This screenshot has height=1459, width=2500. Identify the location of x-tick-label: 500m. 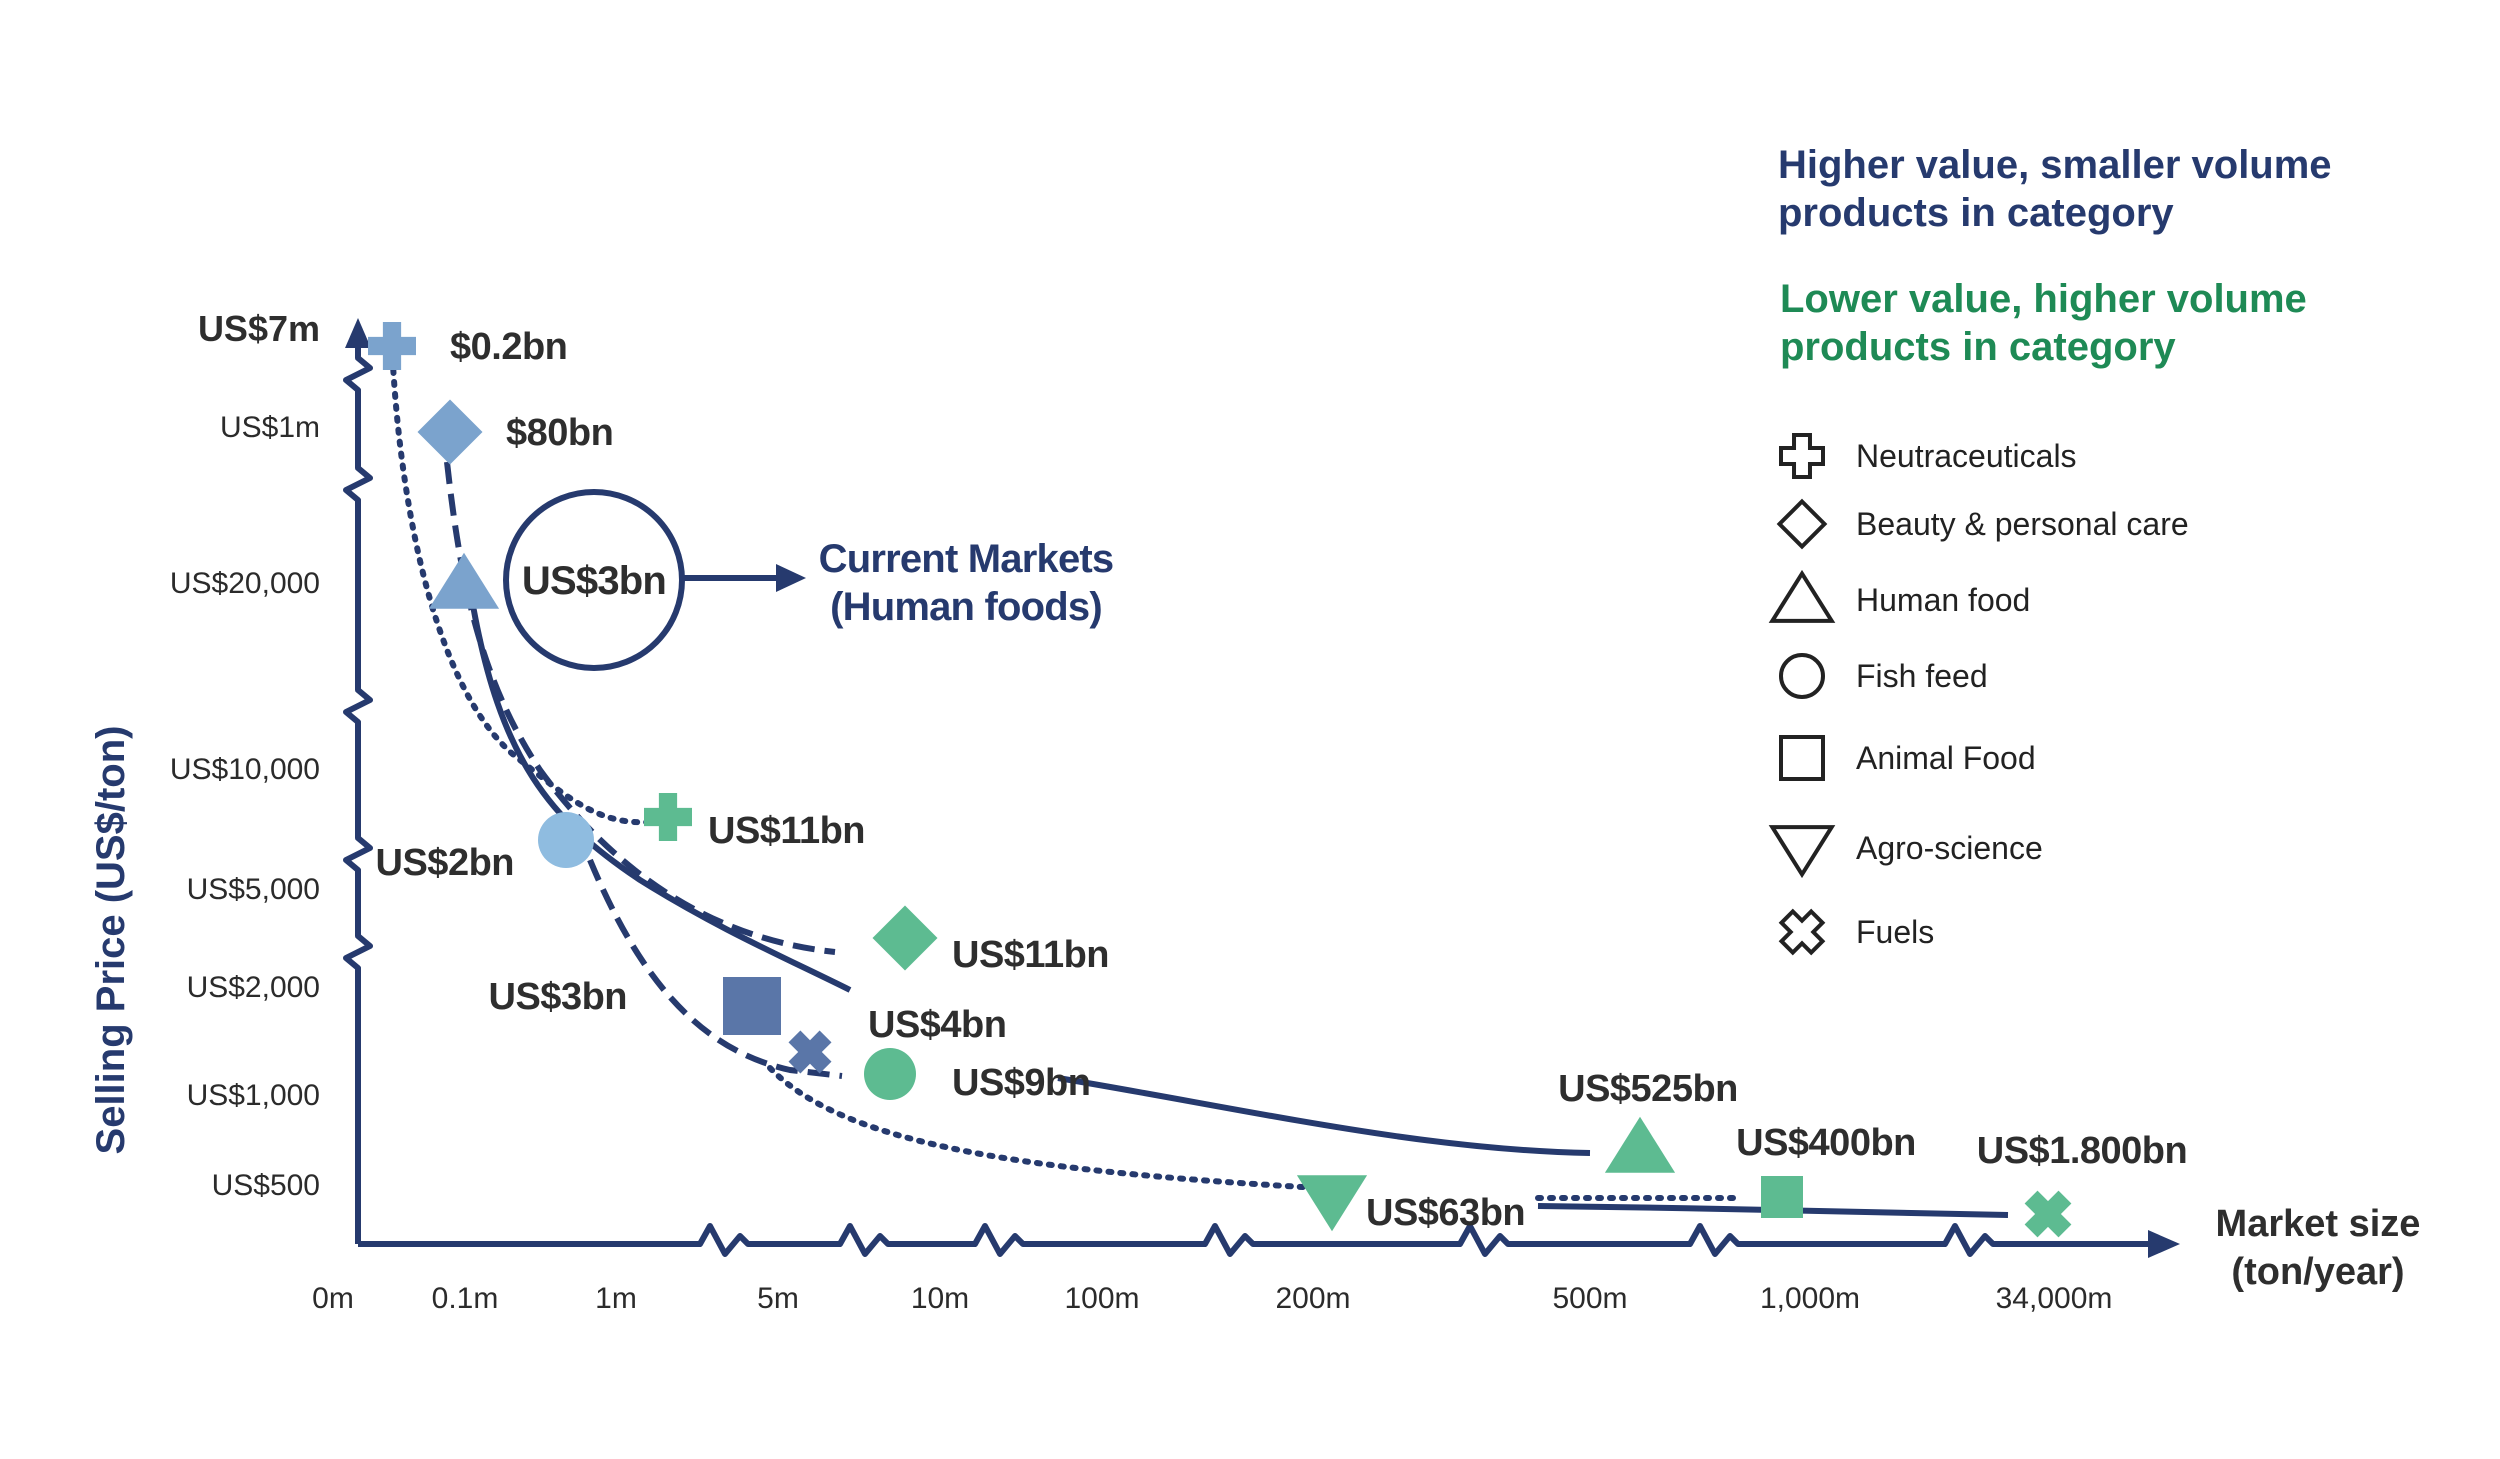
(1589, 1298).